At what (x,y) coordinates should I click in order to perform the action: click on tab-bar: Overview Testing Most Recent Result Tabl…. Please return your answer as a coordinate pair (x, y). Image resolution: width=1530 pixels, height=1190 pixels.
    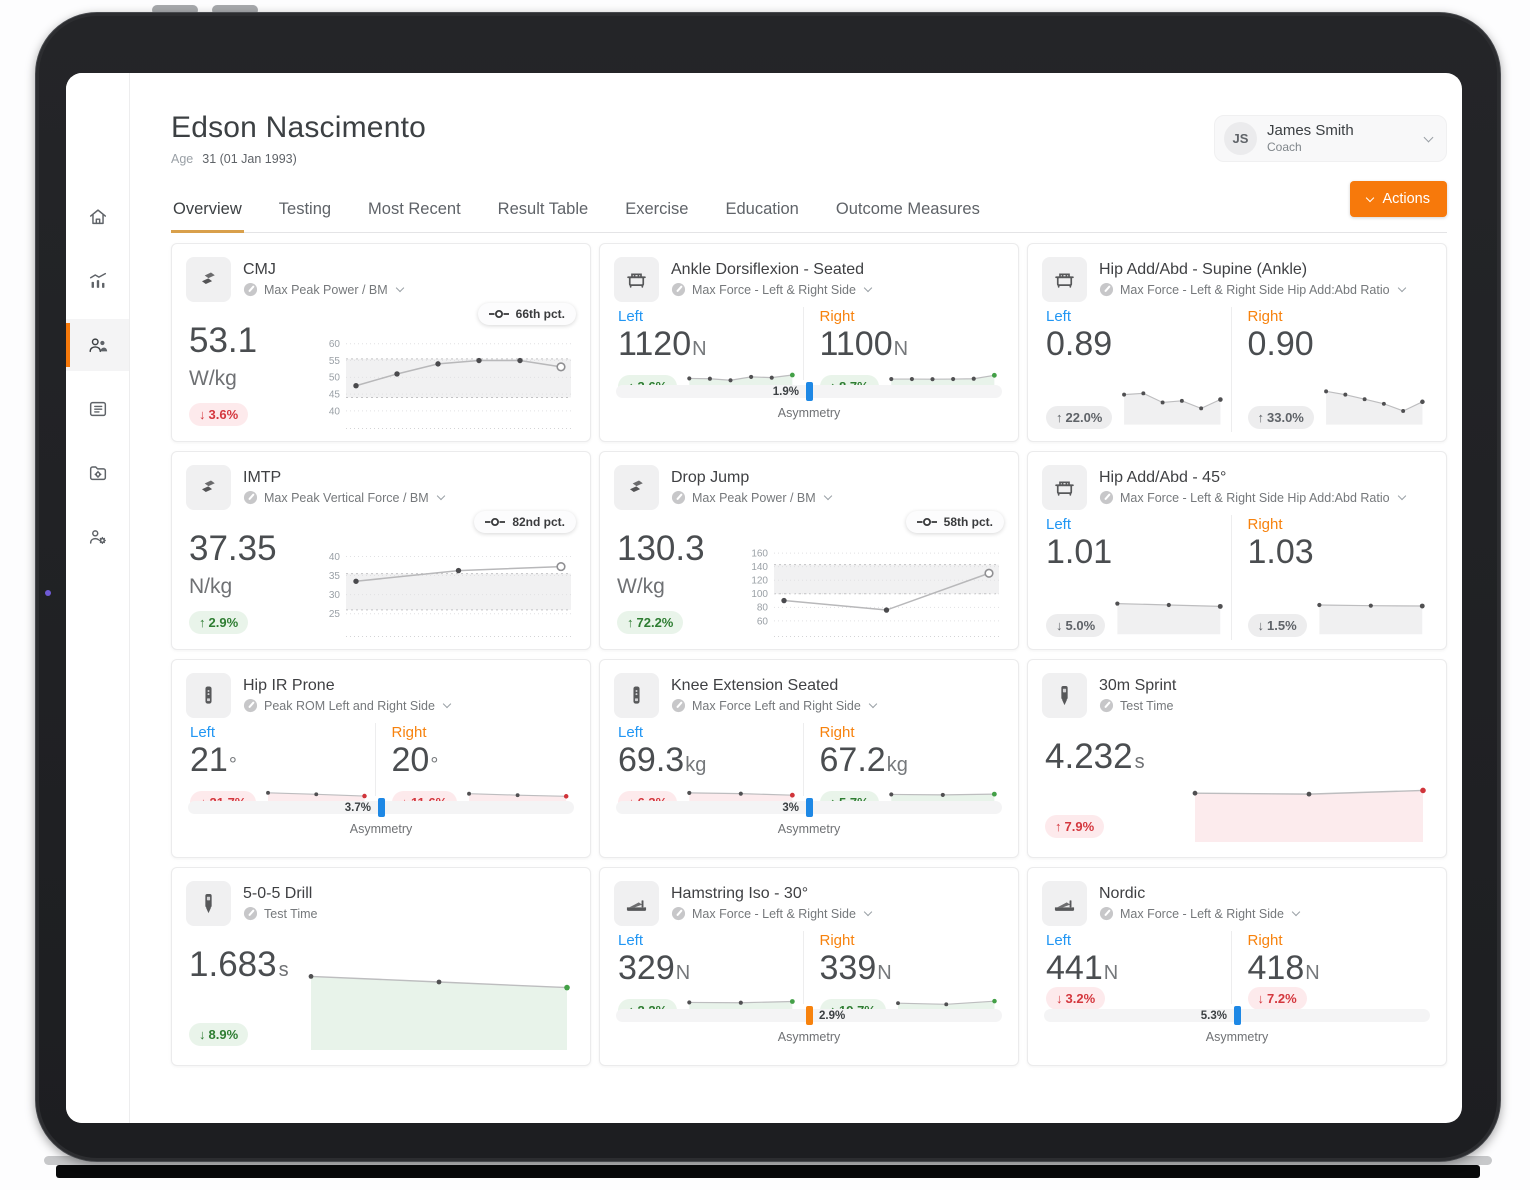
    Looking at the image, I should click on (809, 212).